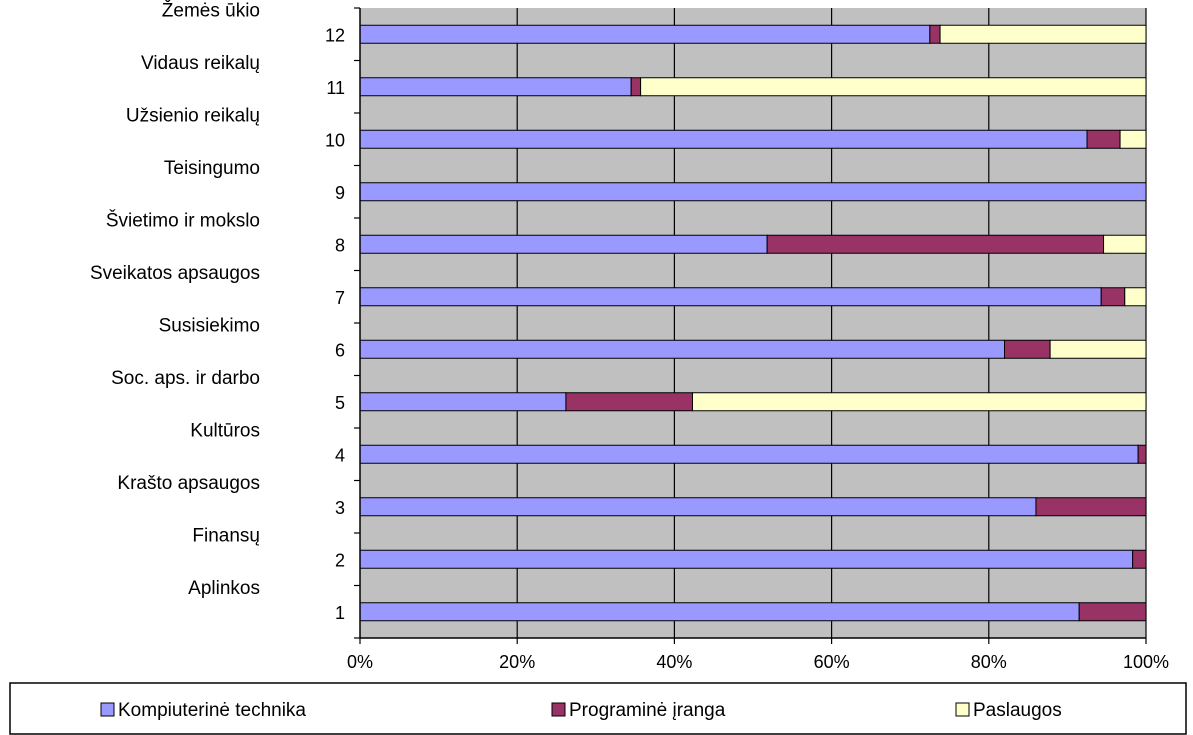 This screenshot has width=1193, height=735. I want to click on category-name-label: Kultūros, so click(225, 430).